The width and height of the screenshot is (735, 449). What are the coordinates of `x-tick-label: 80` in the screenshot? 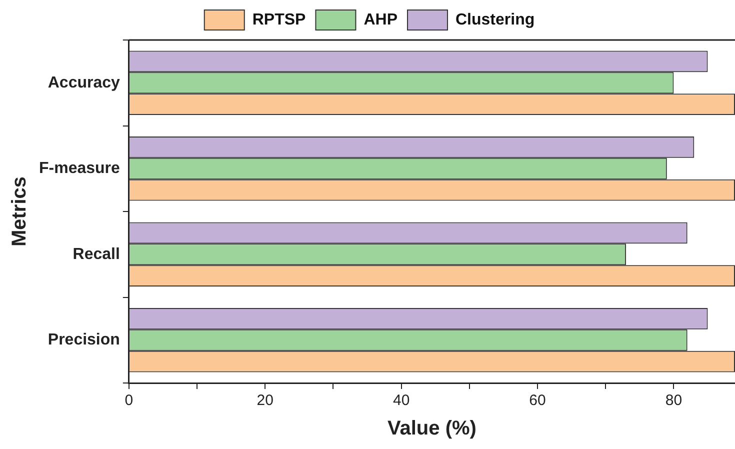 It's located at (673, 401).